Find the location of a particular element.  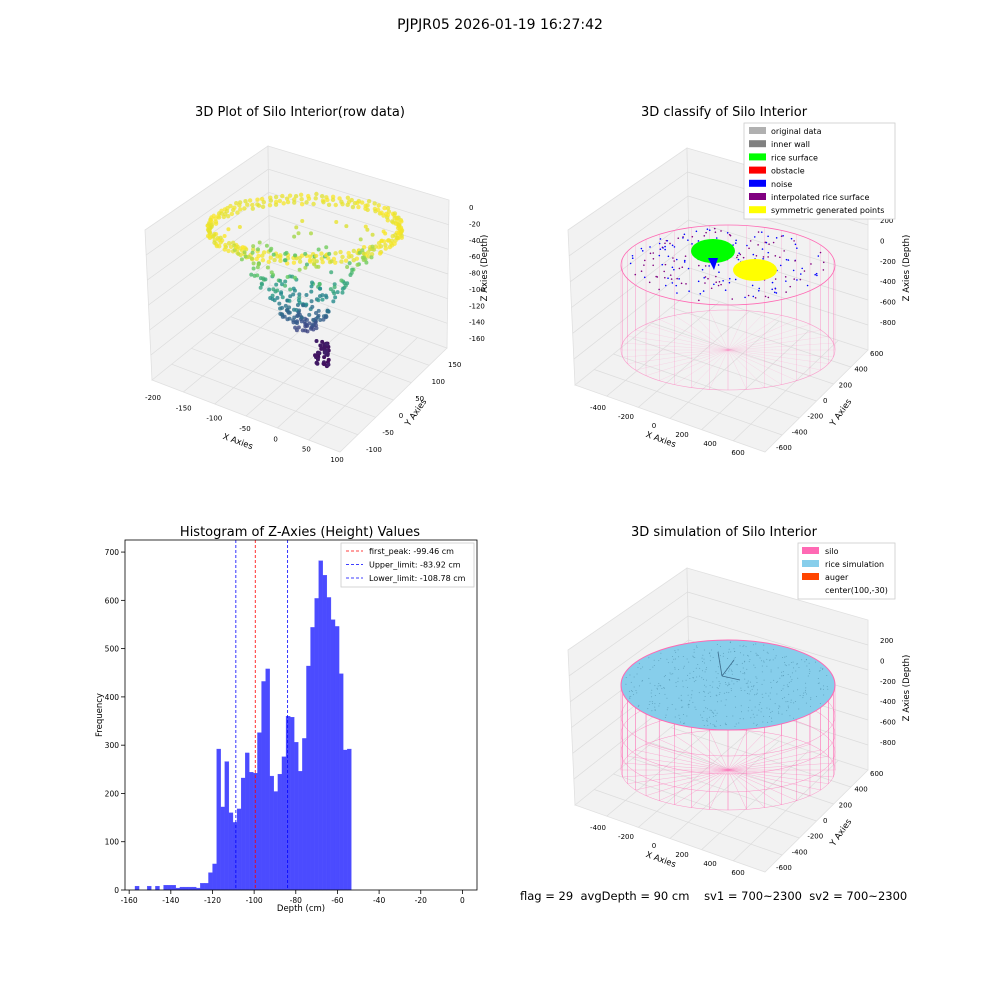

legend-label: original data is located at coordinates (796, 131).